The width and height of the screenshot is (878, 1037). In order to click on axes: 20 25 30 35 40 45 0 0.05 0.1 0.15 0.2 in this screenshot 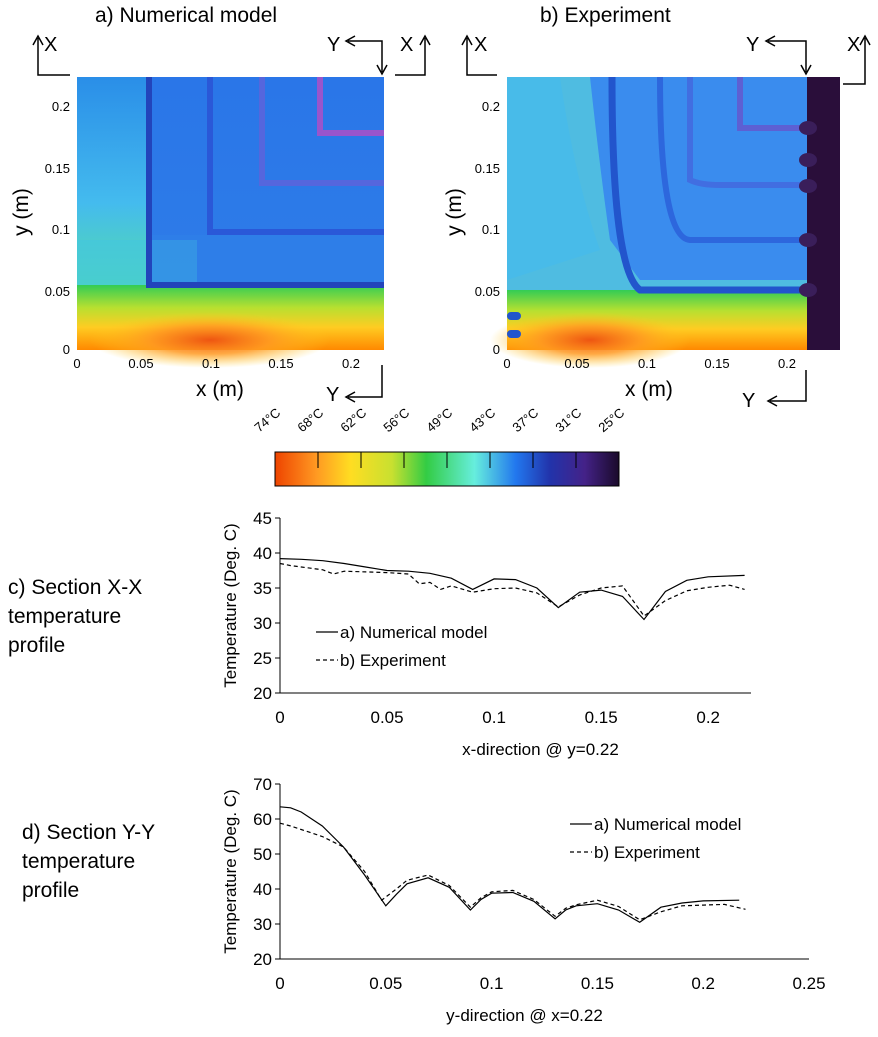, I will do `click(502, 618)`.